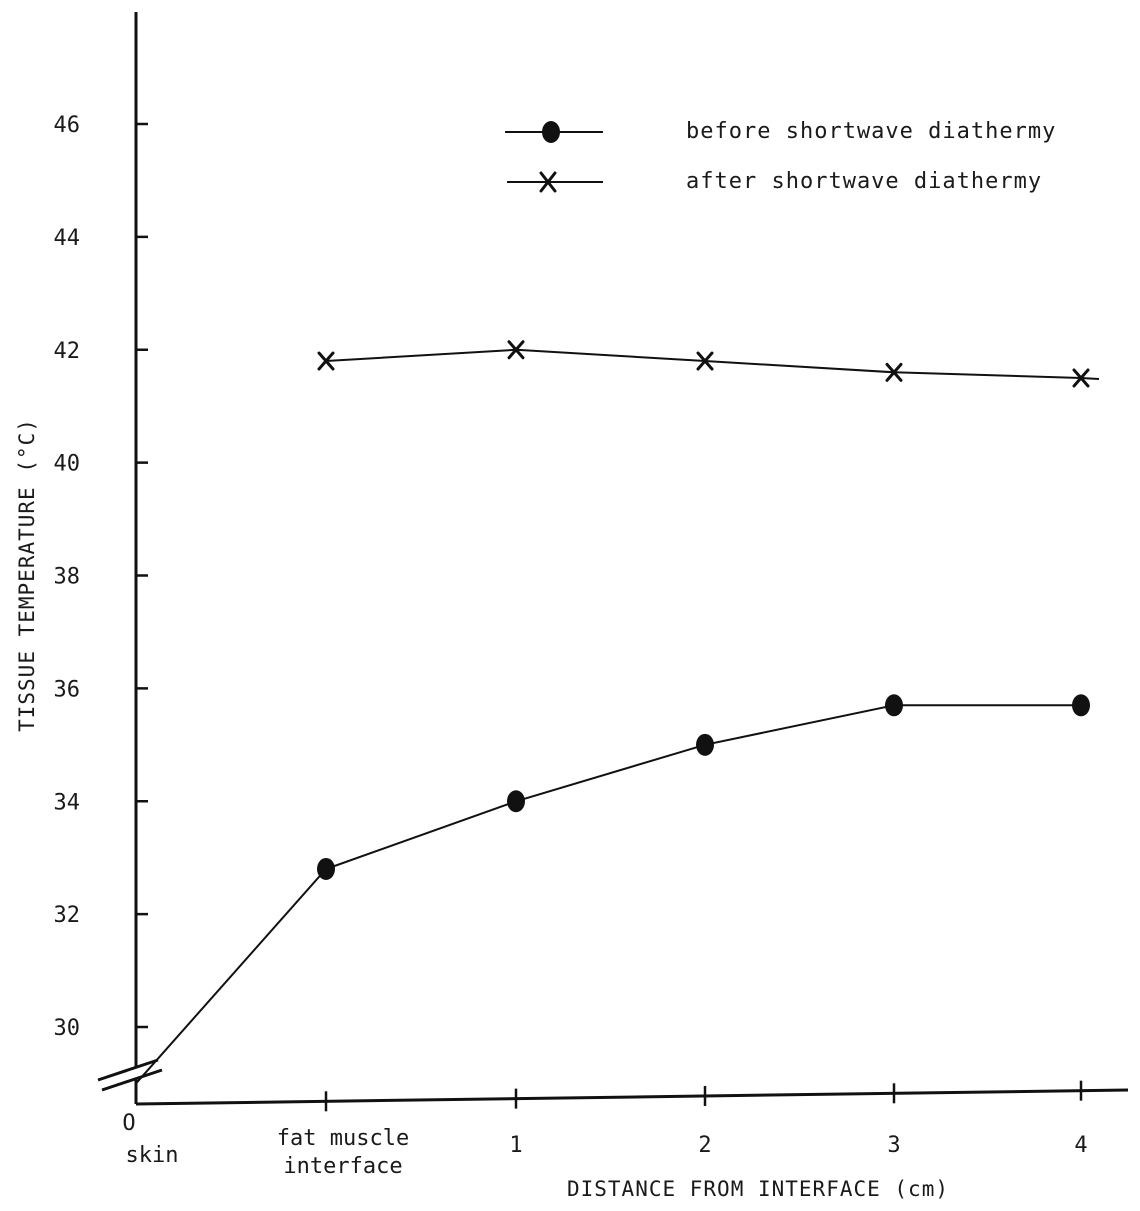 The height and width of the screenshot is (1211, 1140). I want to click on legend-label: after shortwave diathermy, so click(864, 181).